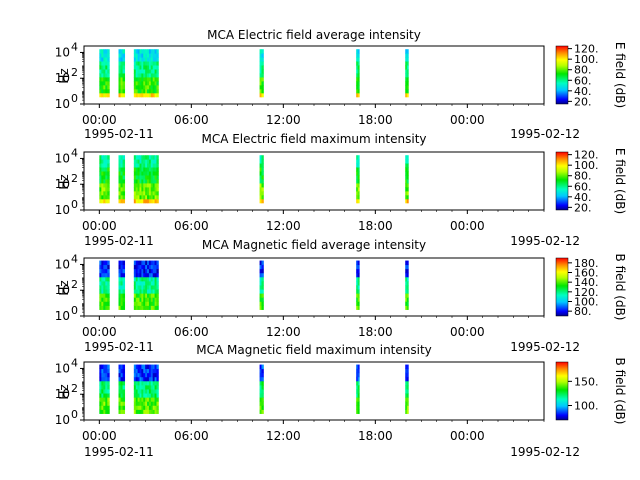 The height and width of the screenshot is (480, 640). Describe the element at coordinates (119, 347) in the screenshot. I see `date-label-left: 1995-02-11` at that location.